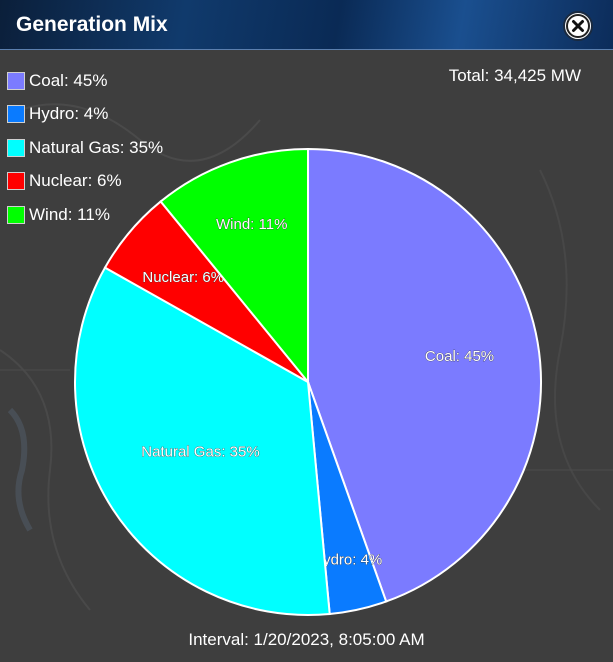 This screenshot has height=662, width=613. Describe the element at coordinates (459, 356) in the screenshot. I see `data-label-coal: Coal: 45%` at that location.